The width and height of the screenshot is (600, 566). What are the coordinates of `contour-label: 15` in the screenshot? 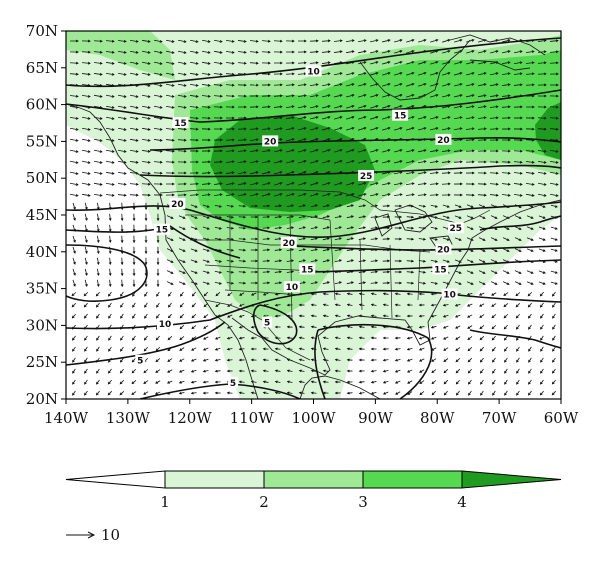 It's located at (162, 231).